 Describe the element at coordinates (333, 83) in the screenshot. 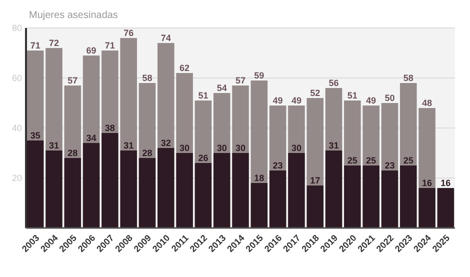

I see `total-label: 56` at that location.